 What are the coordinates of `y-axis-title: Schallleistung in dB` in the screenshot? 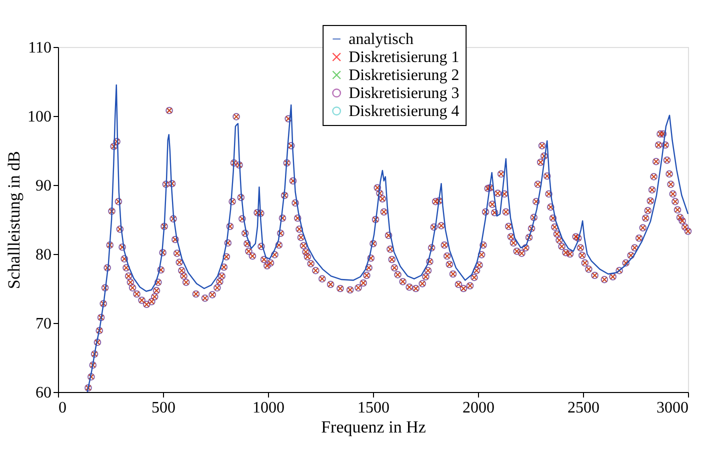 It's located at (14, 220).